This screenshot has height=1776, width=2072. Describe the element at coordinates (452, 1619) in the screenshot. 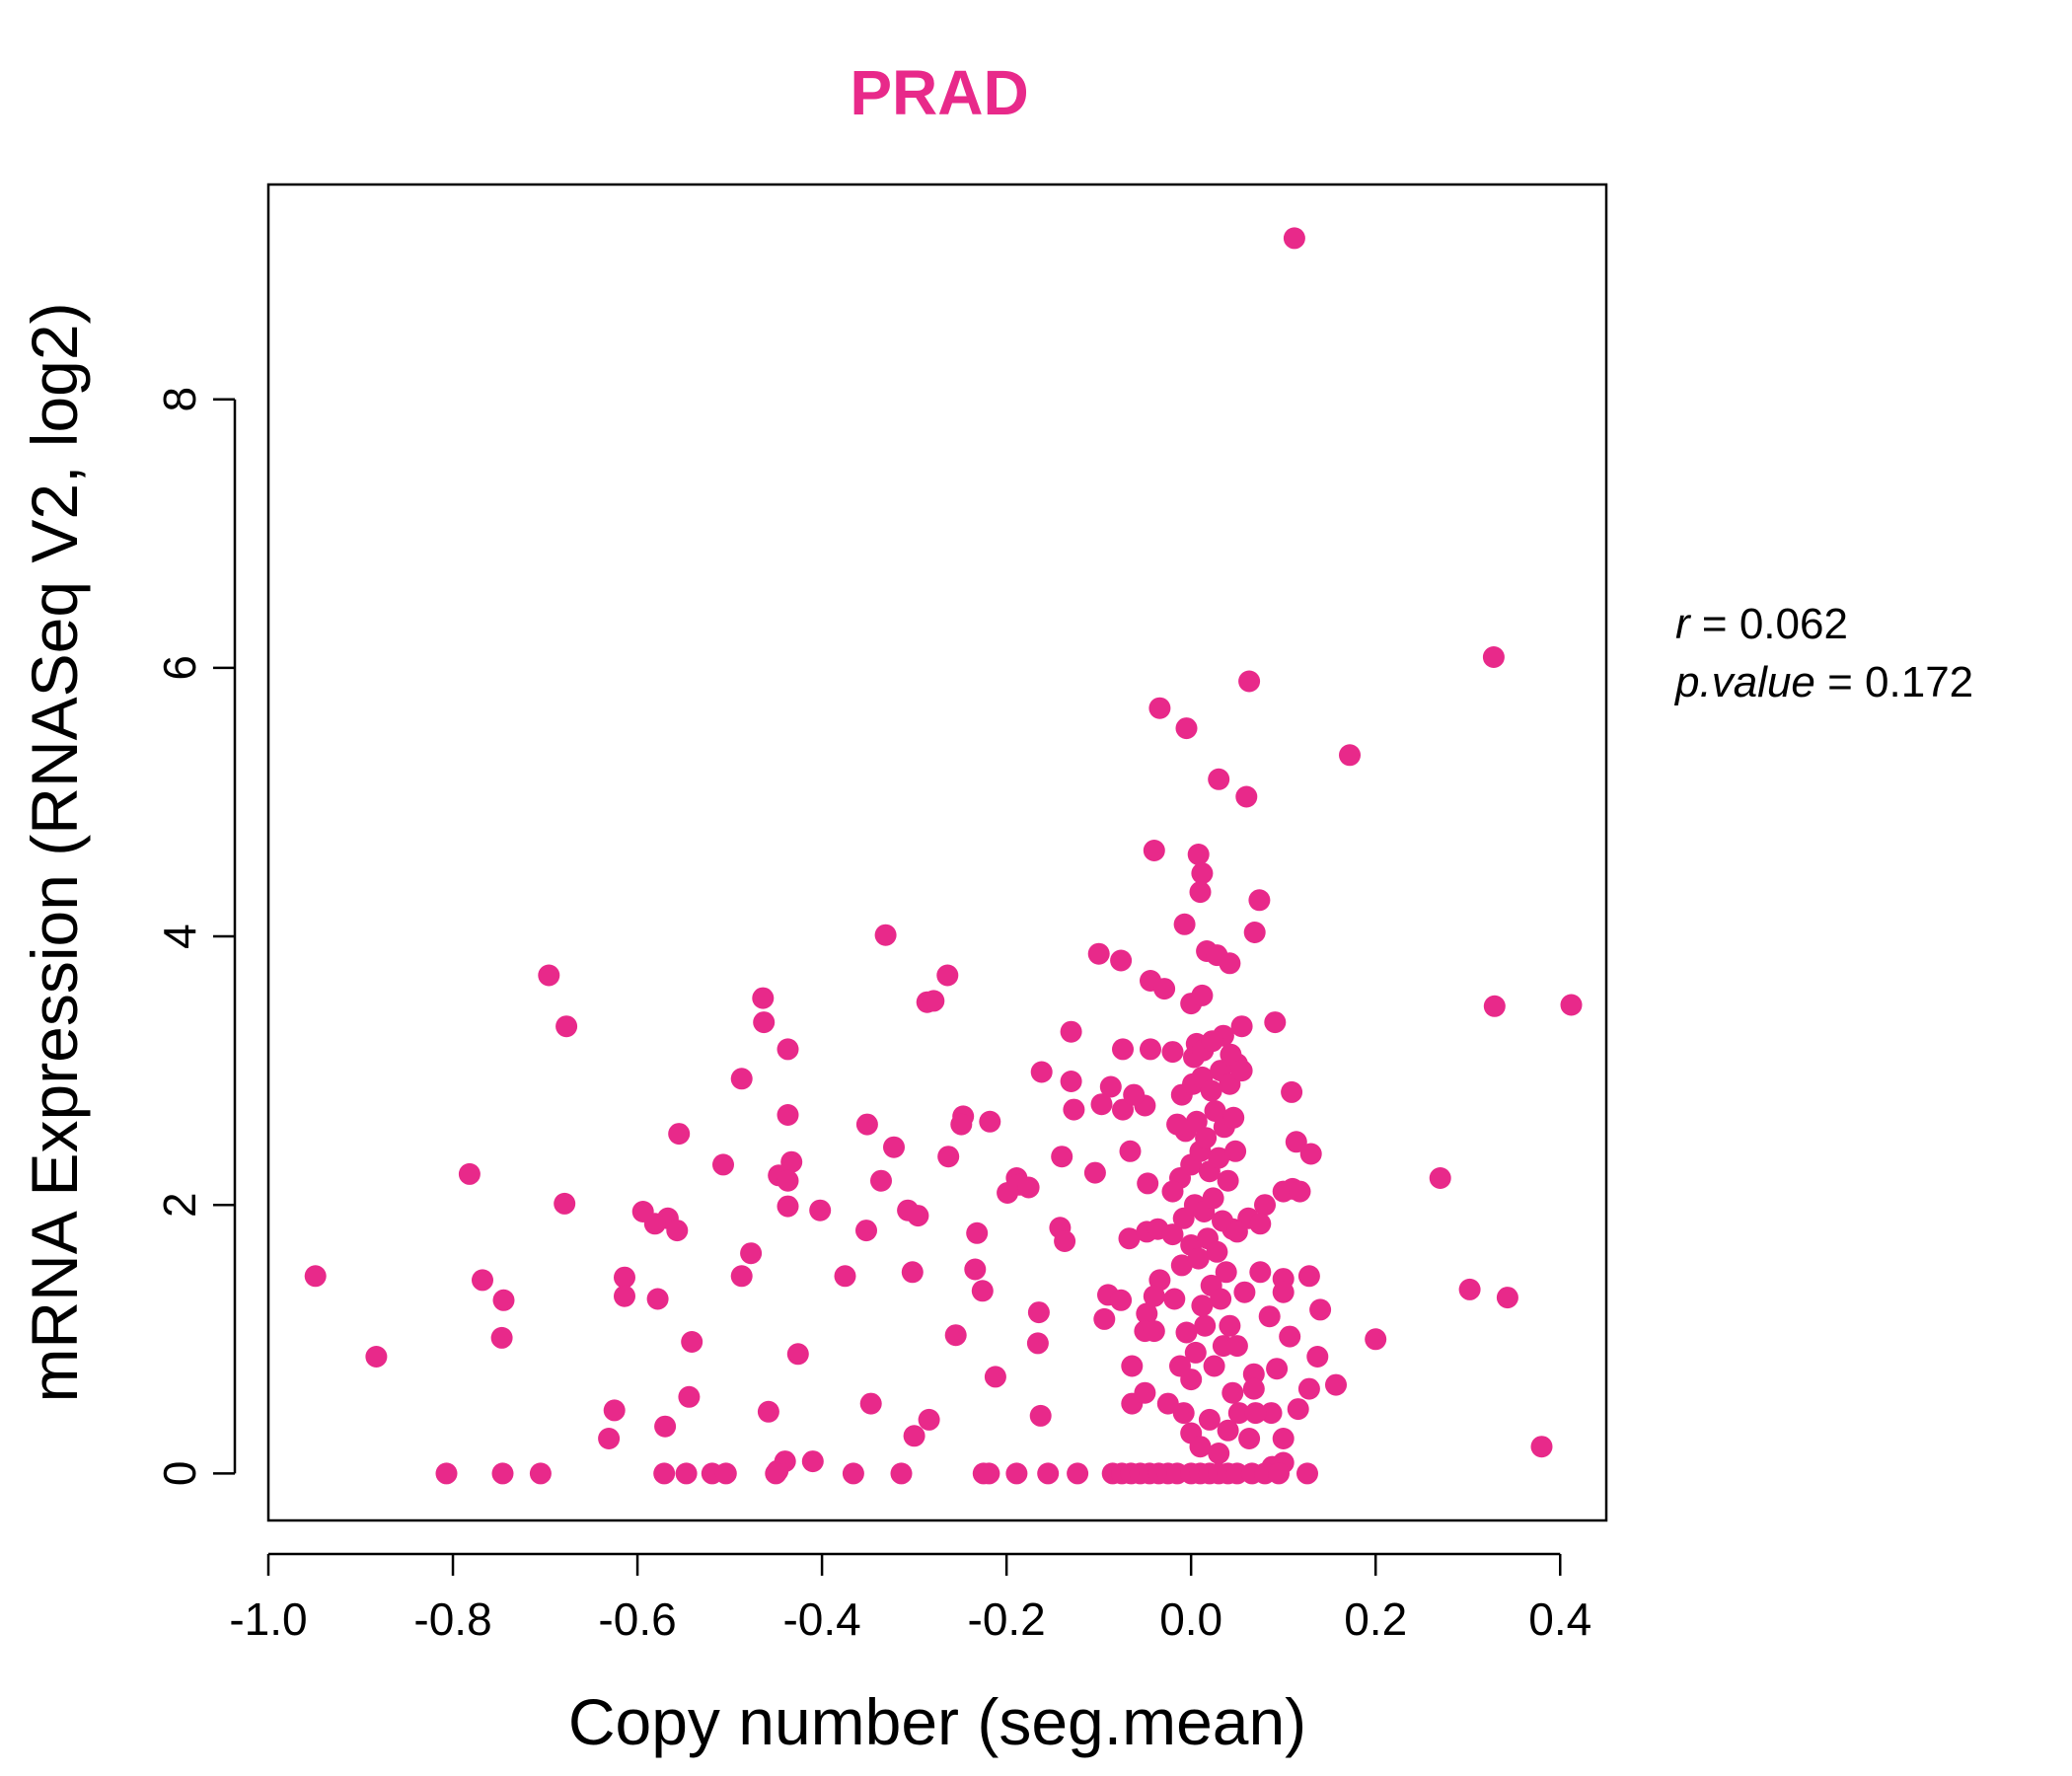

I see `x-tick-label: -0.8` at that location.